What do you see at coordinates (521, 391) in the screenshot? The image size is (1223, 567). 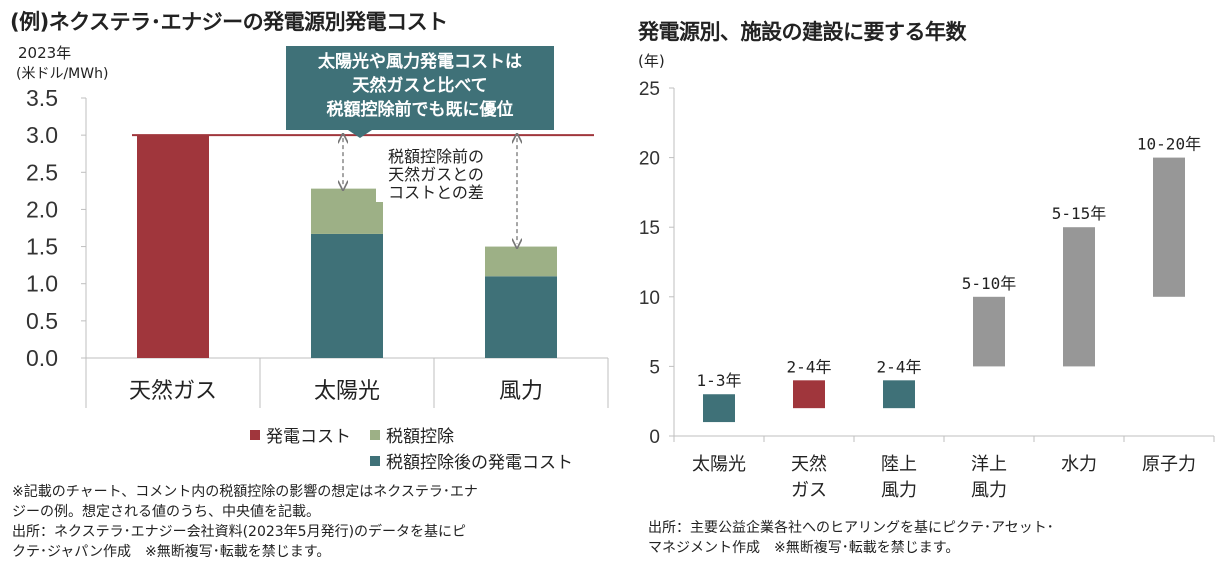 I see `left-x-category-label: 風力` at bounding box center [521, 391].